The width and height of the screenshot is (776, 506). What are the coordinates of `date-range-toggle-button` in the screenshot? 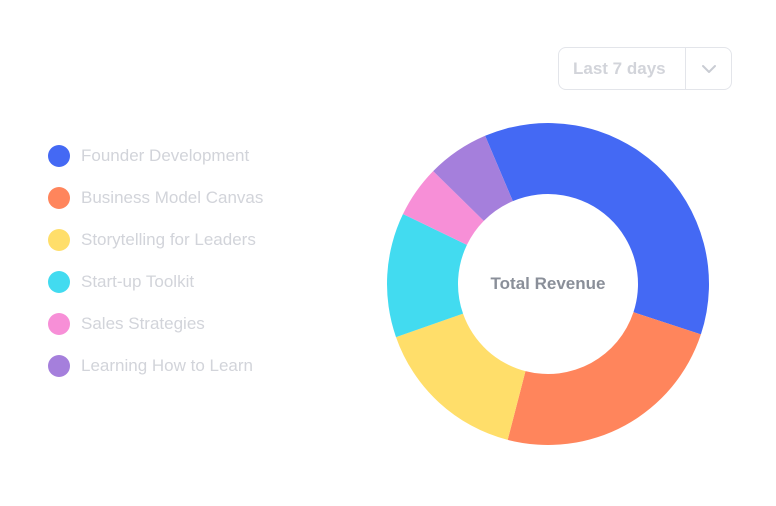 It's located at (708, 68).